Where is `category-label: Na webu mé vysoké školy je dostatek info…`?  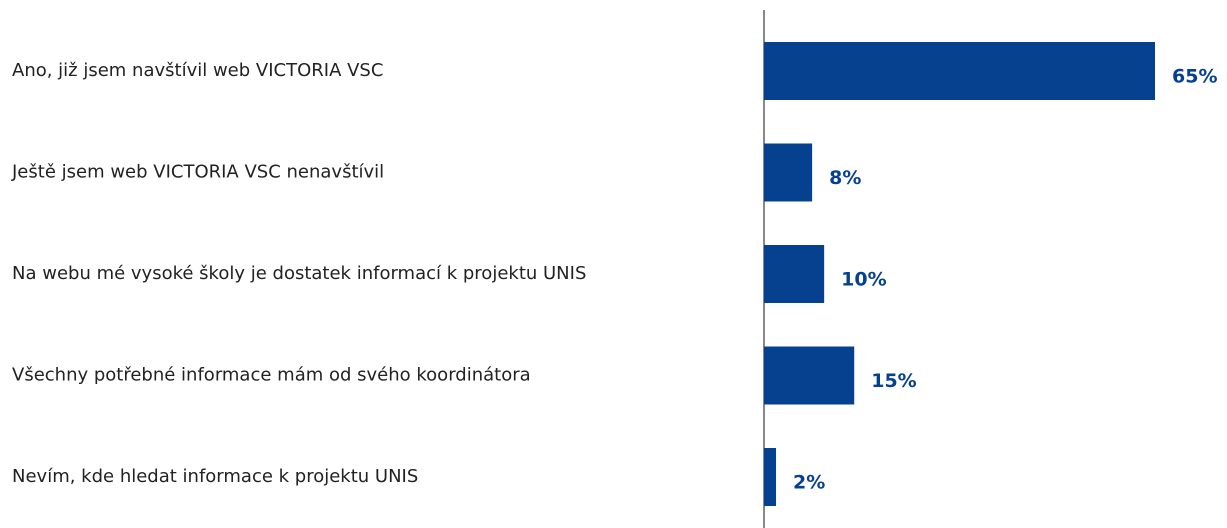
category-label: Na webu mé vysoké školy je dostatek info… is located at coordinates (299, 273).